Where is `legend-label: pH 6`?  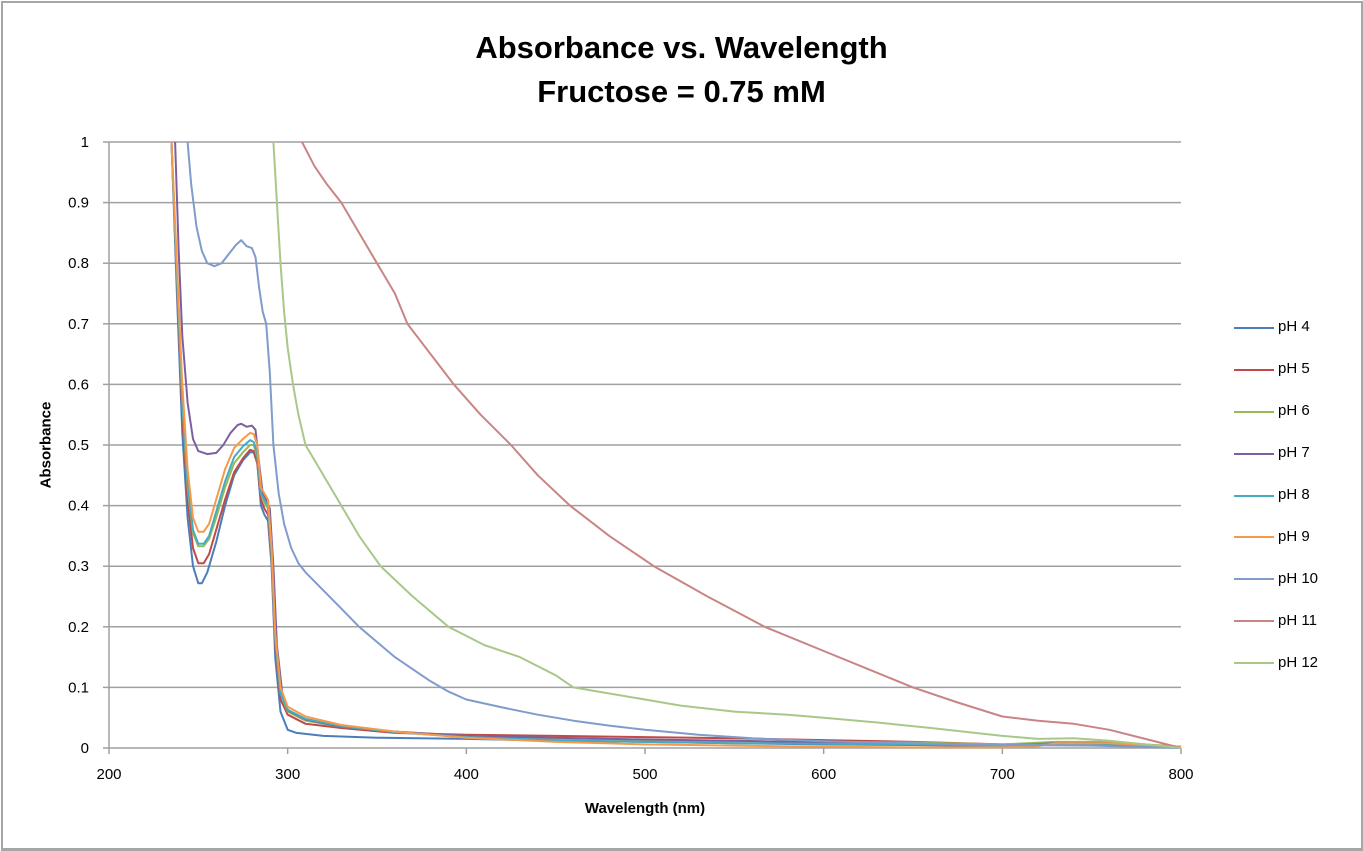
legend-label: pH 6 is located at coordinates (1294, 411).